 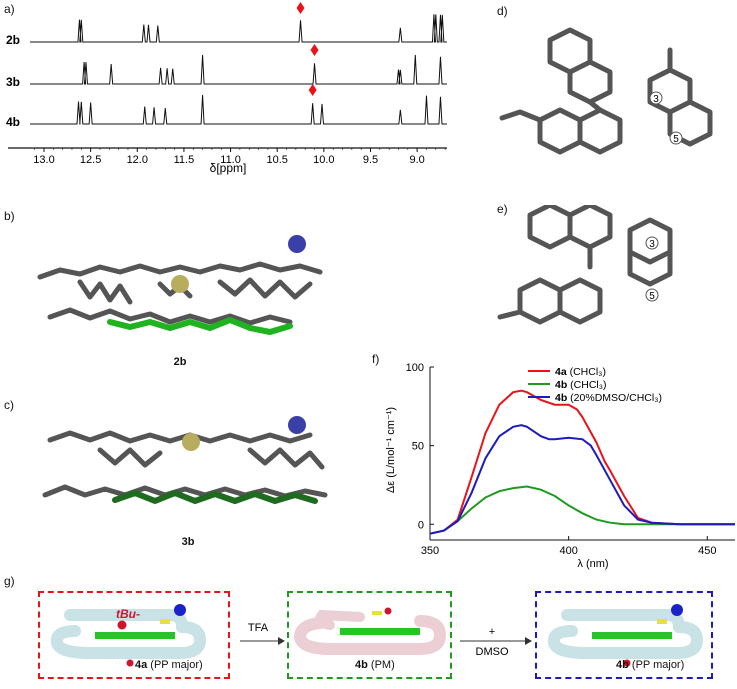 What do you see at coordinates (43, 160) in the screenshot?
I see `nmr-tick-label: 13.0` at bounding box center [43, 160].